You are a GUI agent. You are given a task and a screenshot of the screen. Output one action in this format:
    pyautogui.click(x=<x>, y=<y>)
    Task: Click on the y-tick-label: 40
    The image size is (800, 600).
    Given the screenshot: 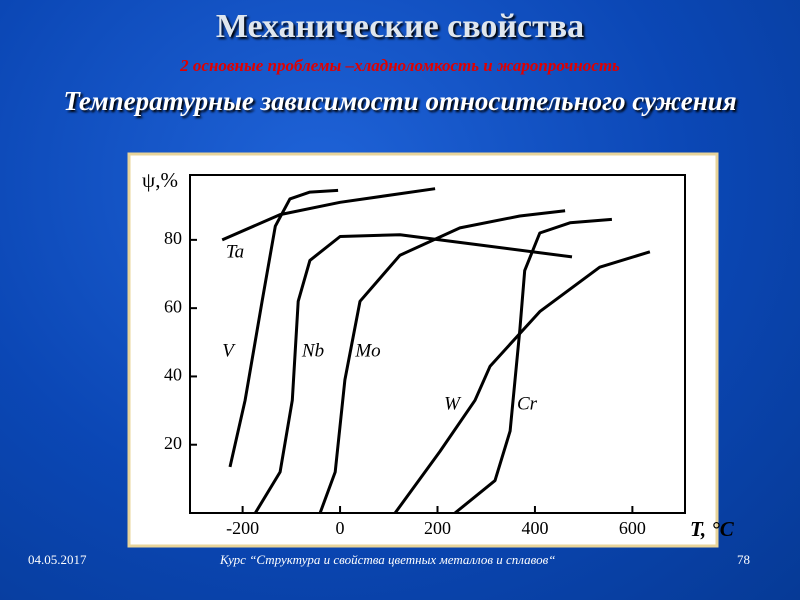 What is the action you would take?
    pyautogui.click(x=173, y=375)
    